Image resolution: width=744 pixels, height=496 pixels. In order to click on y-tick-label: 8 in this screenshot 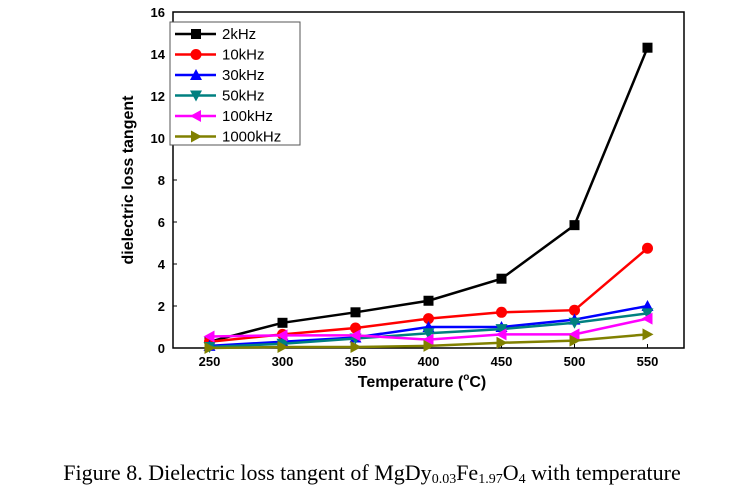, I will do `click(161, 180)`.